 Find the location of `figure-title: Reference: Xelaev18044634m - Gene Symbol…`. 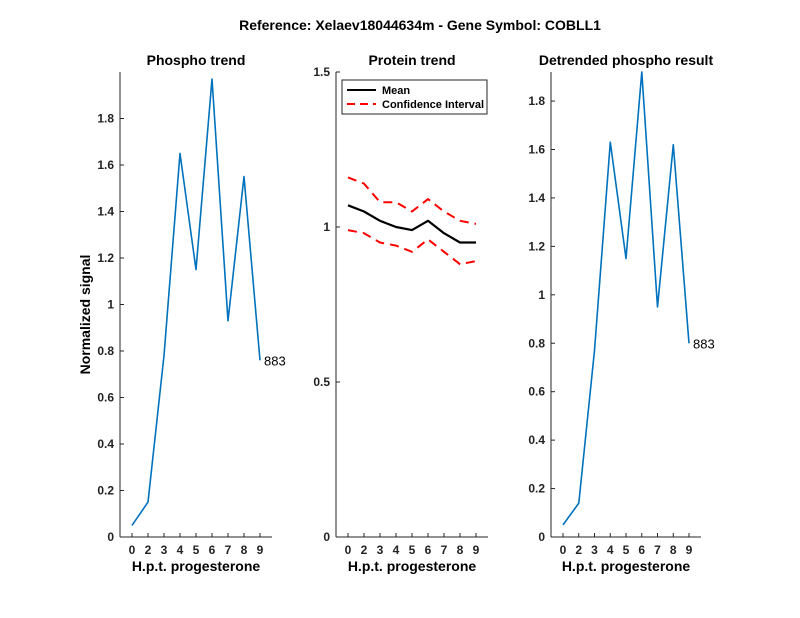

figure-title: Reference: Xelaev18044634m - Gene Symbol… is located at coordinates (420, 25).